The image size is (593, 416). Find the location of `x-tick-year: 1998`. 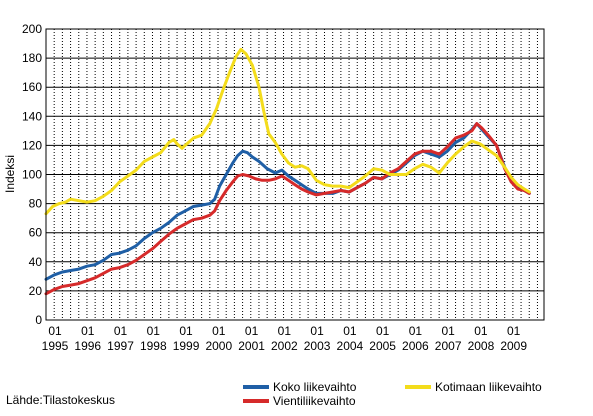

x-tick-year: 1998 is located at coordinates (153, 346).